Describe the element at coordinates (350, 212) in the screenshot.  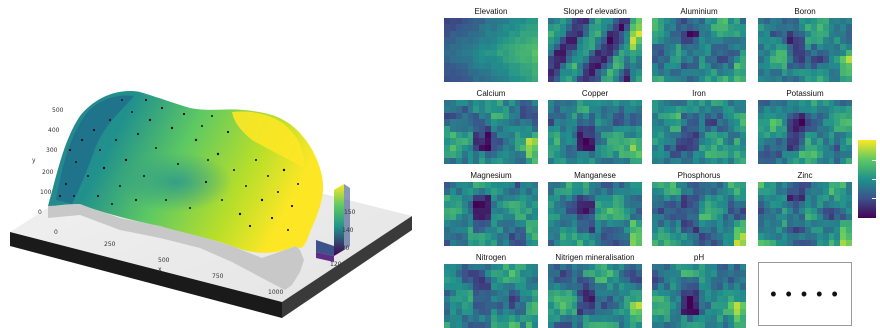
I see `colorbar-tick-150: 150` at that location.